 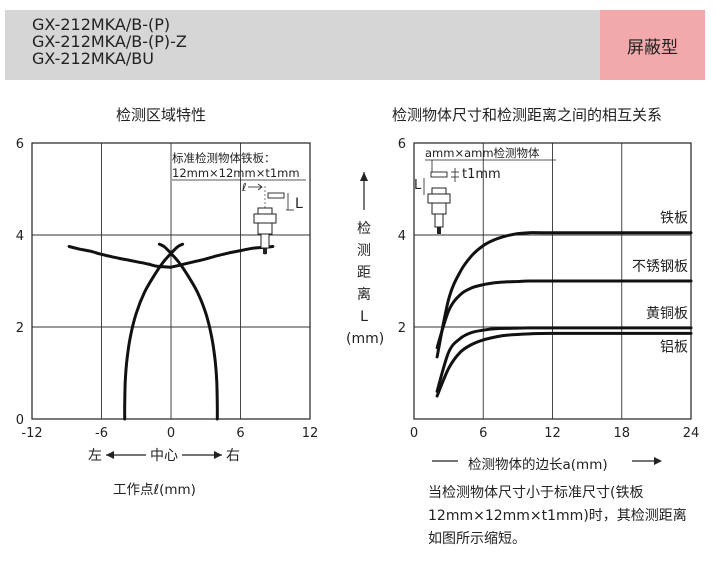 What do you see at coordinates (660, 267) in the screenshot?
I see `series-label: 不锈钢板` at bounding box center [660, 267].